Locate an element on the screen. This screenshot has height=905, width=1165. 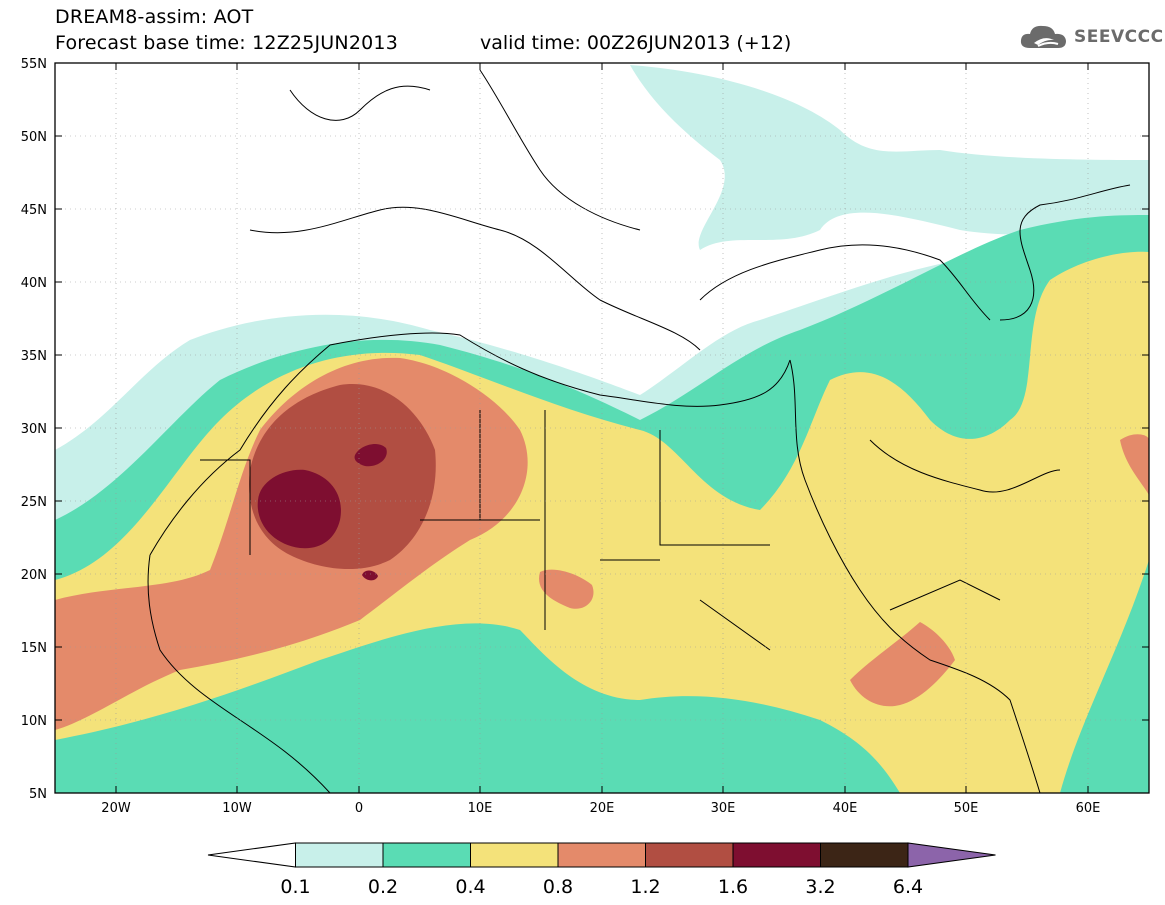
aot-band-0-1-north is located at coordinates (889, 157).